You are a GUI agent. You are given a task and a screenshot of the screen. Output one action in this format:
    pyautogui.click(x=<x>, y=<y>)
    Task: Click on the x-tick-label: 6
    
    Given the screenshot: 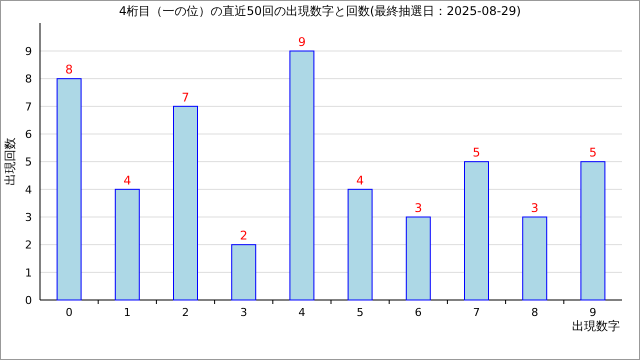 What is the action you would take?
    pyautogui.click(x=418, y=312)
    